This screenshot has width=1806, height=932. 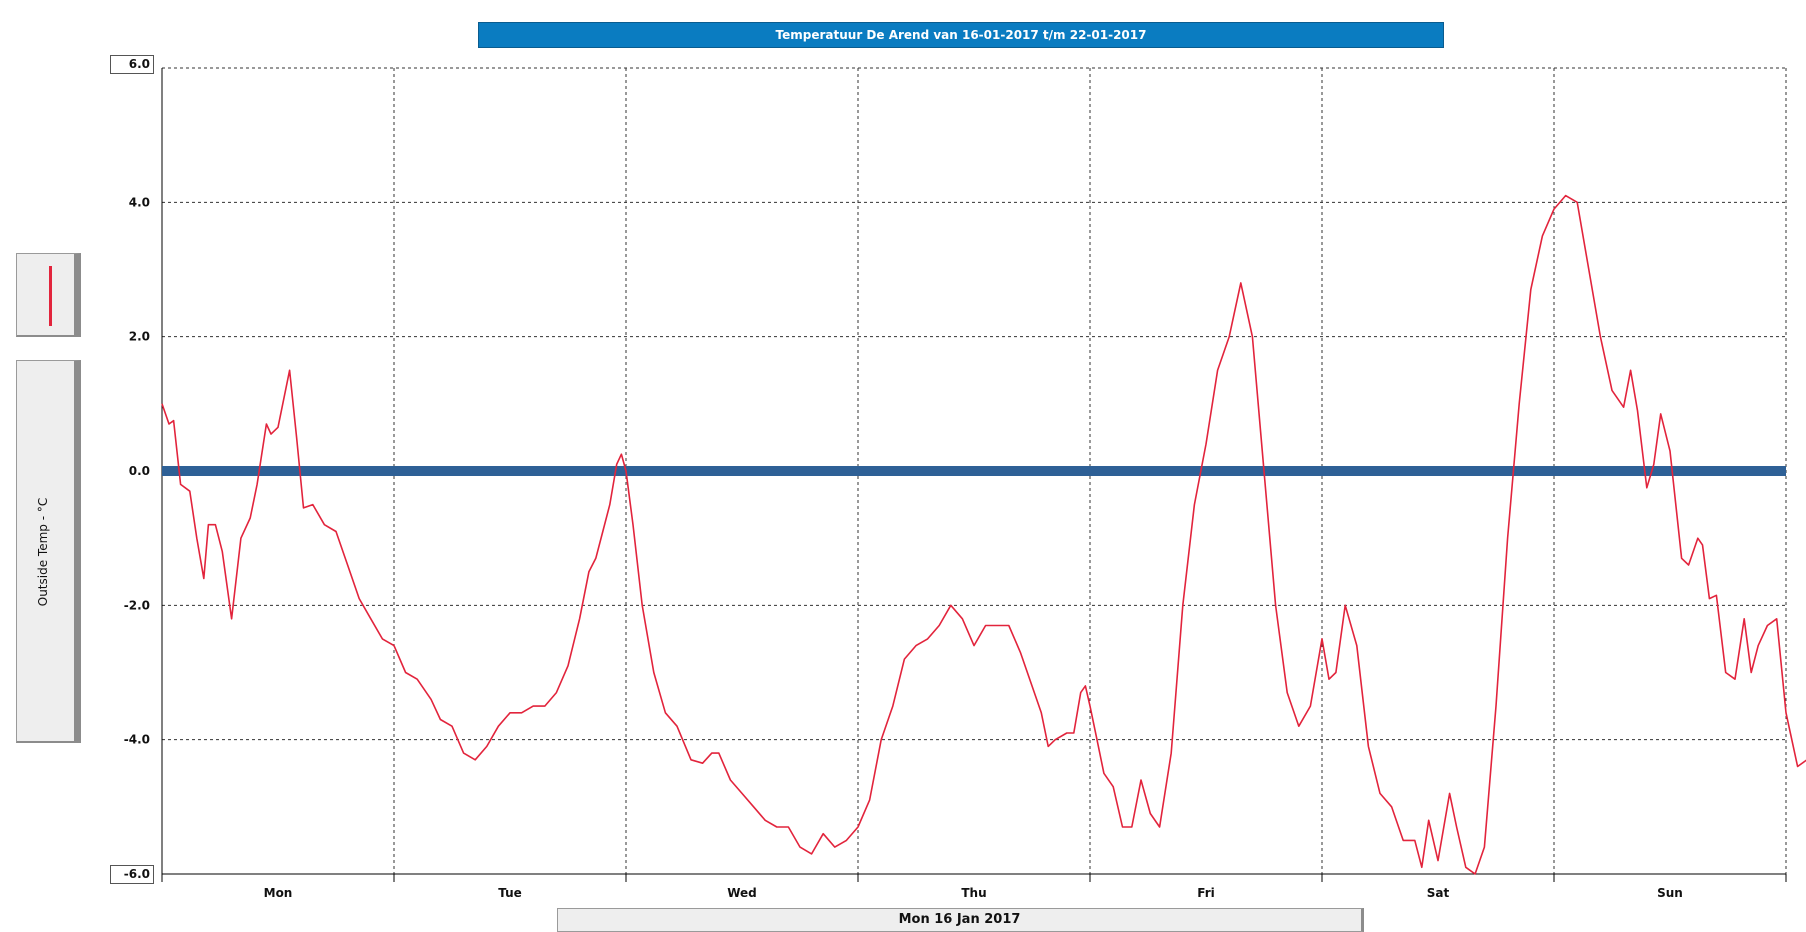 I want to click on y-tick-label: -4.0, so click(x=137, y=740).